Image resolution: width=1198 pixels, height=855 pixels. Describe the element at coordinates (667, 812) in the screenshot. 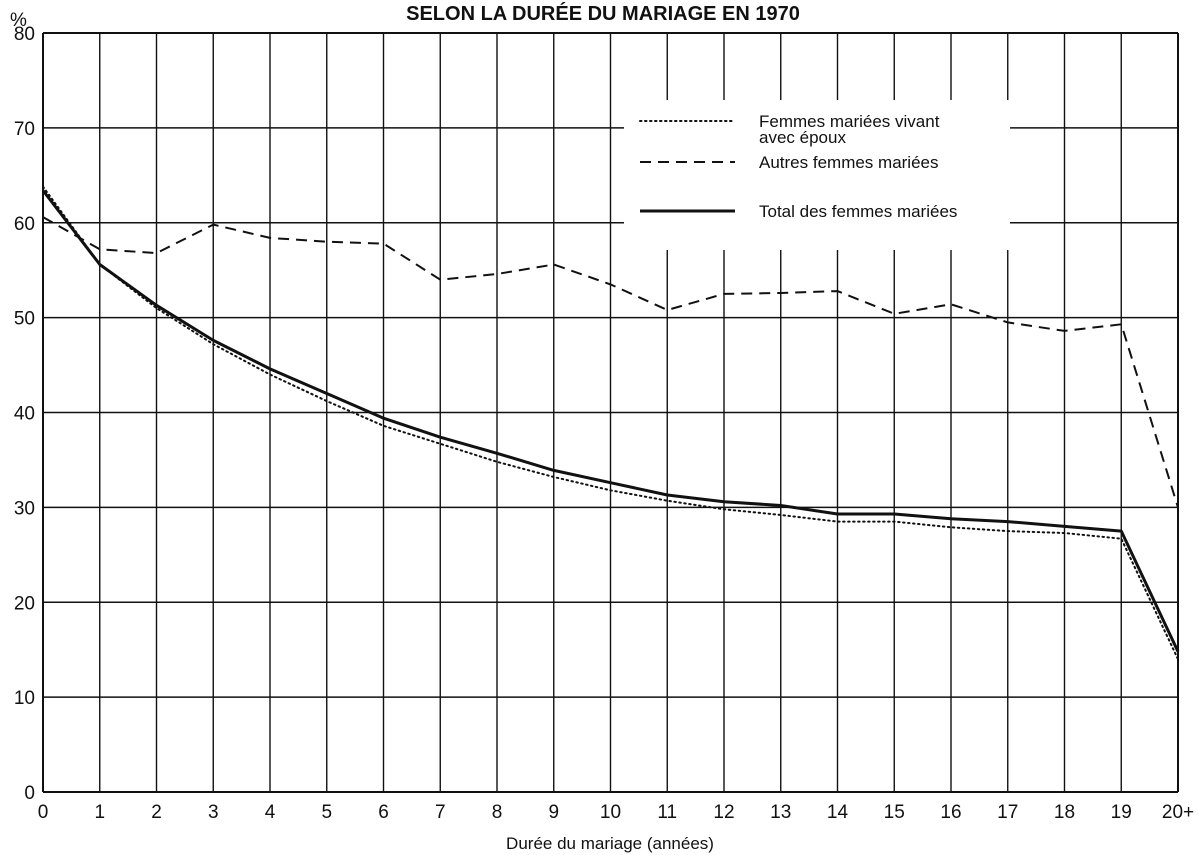

I see `x-tick-label: 11` at that location.